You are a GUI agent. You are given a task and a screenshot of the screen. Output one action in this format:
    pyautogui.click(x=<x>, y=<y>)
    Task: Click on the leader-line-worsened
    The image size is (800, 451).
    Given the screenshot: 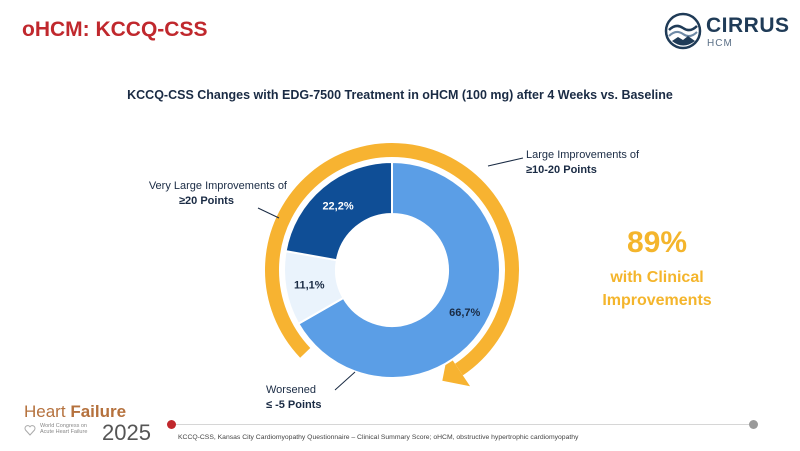 What is the action you would take?
    pyautogui.click(x=345, y=381)
    